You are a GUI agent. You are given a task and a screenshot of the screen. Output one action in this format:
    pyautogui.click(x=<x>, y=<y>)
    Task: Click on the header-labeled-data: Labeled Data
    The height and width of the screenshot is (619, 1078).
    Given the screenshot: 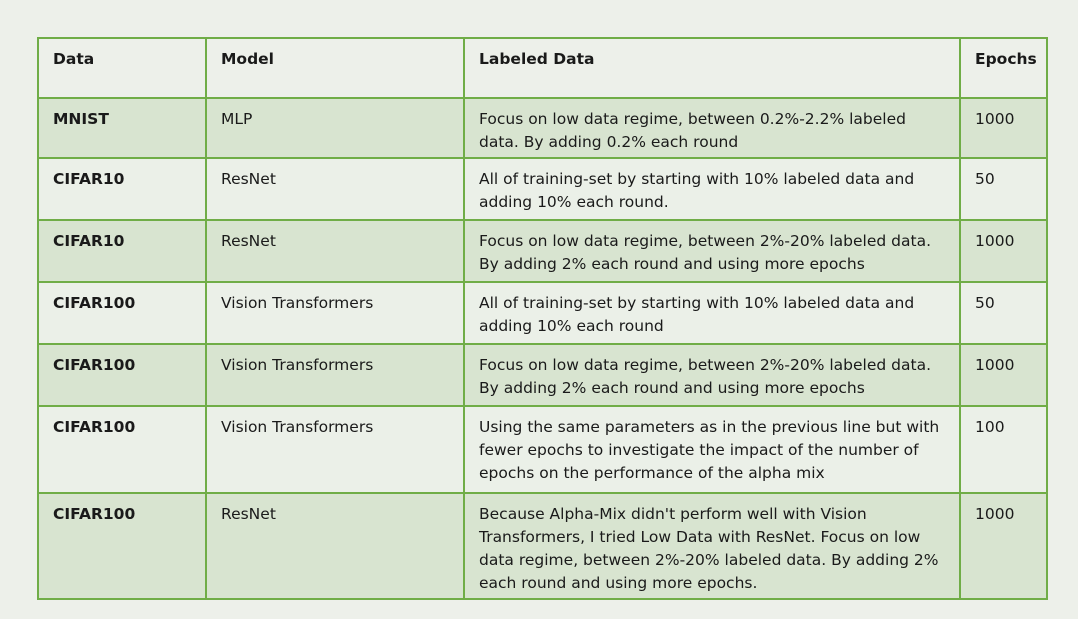 What is the action you would take?
    pyautogui.click(x=712, y=68)
    